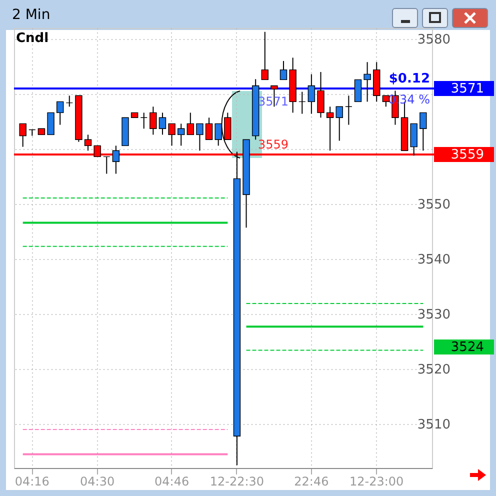 The image size is (496, 496). I want to click on text: 3524, so click(467, 347).